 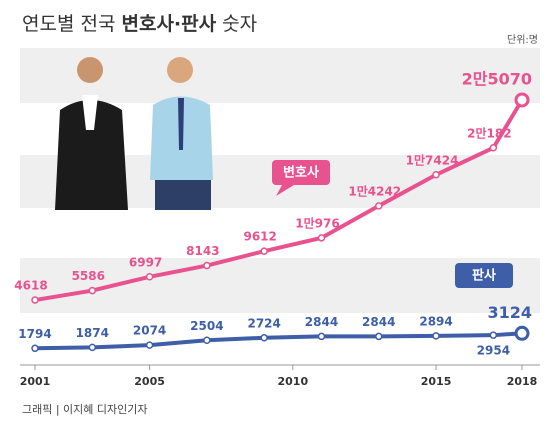 What do you see at coordinates (30, 286) in the screenshot?
I see `value-label: 4618` at bounding box center [30, 286].